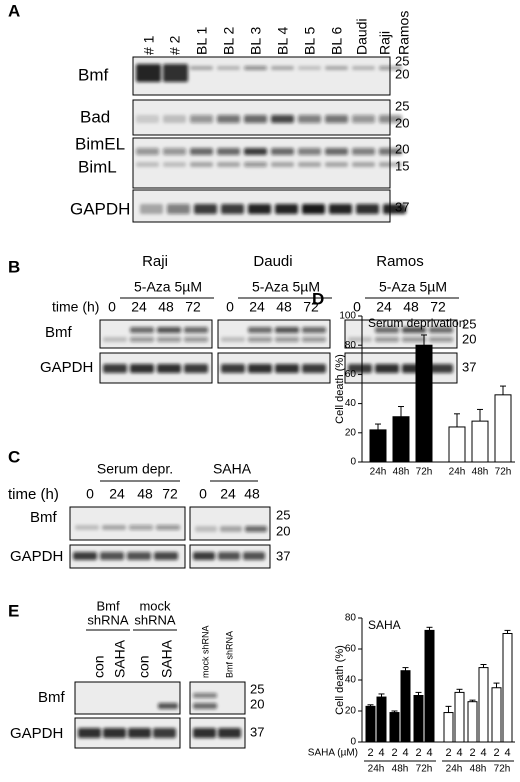 This screenshot has height=782, width=520. Describe the element at coordinates (283, 555) in the screenshot. I see `mw-label: 37` at that location.